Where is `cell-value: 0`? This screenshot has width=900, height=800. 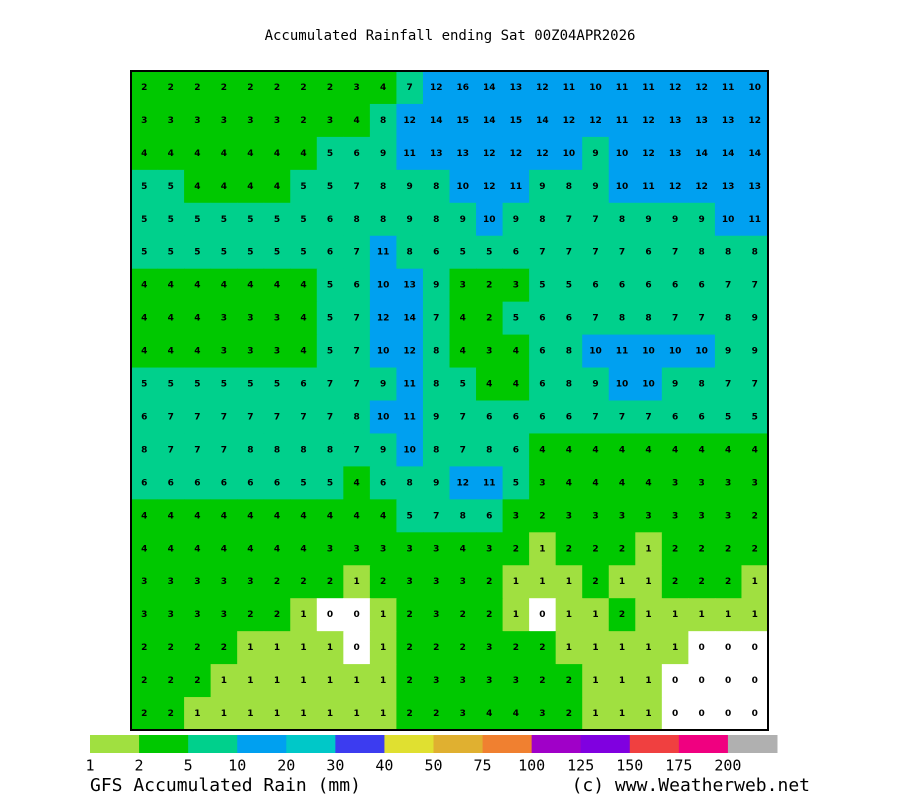 cell-value: 0 is located at coordinates (330, 615).